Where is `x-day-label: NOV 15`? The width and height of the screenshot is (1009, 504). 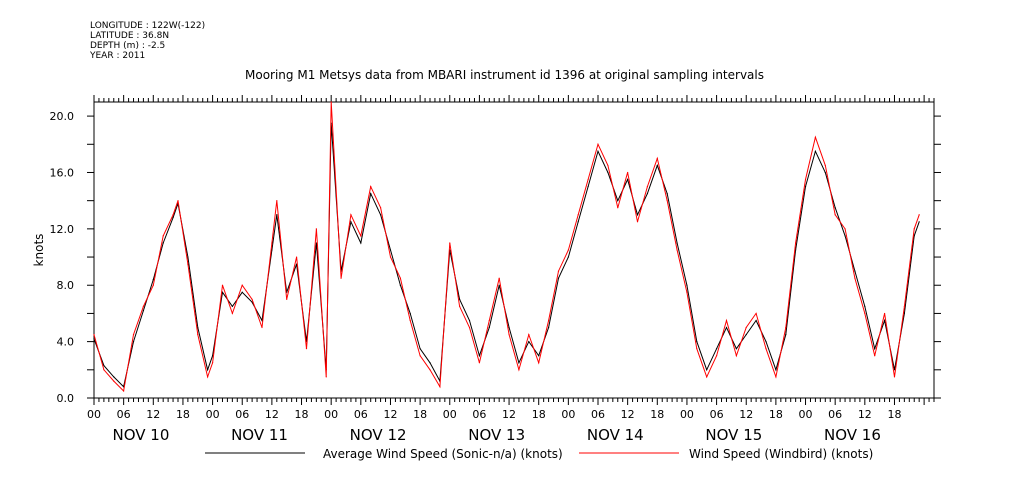 x-day-label: NOV 15 is located at coordinates (733, 435).